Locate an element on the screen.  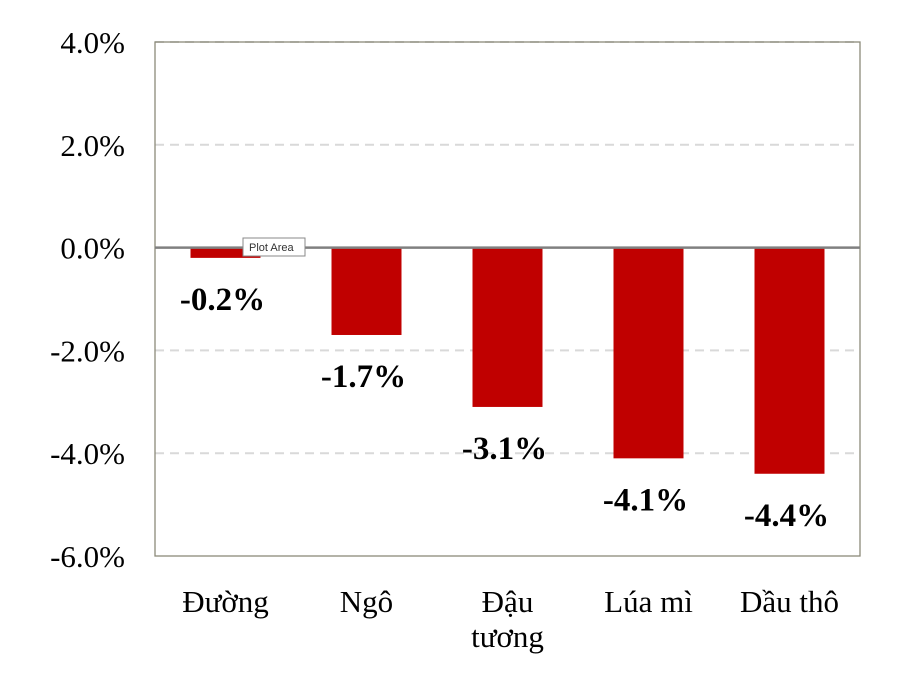
x-axis-category-labels: Đường Ngô Đậu tương Lúa mì Dầu thô is located at coordinates (510, 619).